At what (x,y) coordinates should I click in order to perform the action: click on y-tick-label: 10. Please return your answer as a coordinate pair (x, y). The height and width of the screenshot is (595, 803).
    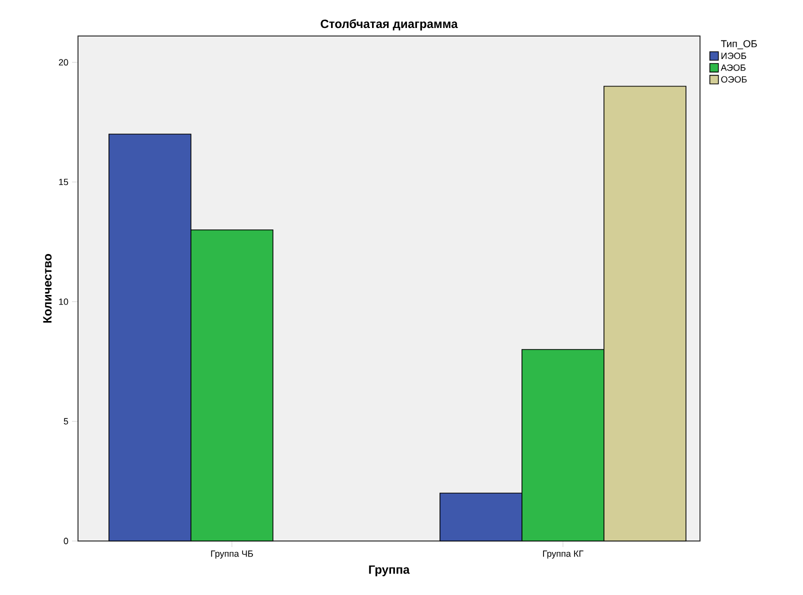
    Looking at the image, I should click on (63, 301).